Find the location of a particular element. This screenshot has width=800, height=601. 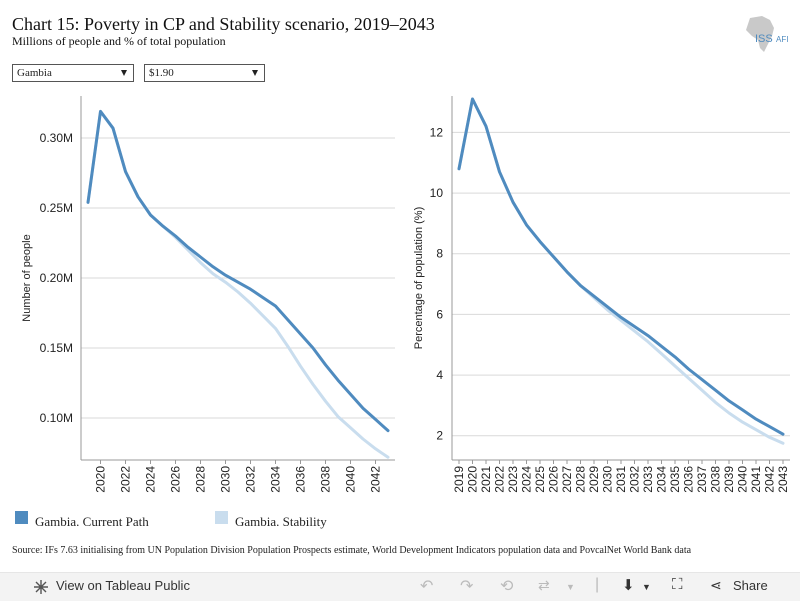

tableau-logo-icon is located at coordinates (41, 587).